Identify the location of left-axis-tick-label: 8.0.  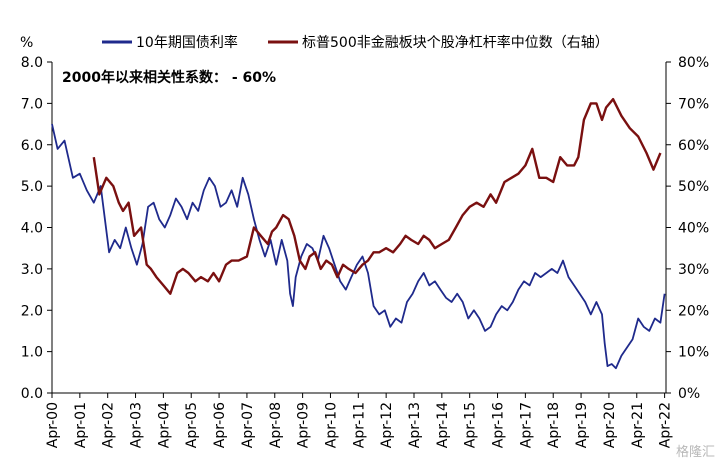
(32, 63).